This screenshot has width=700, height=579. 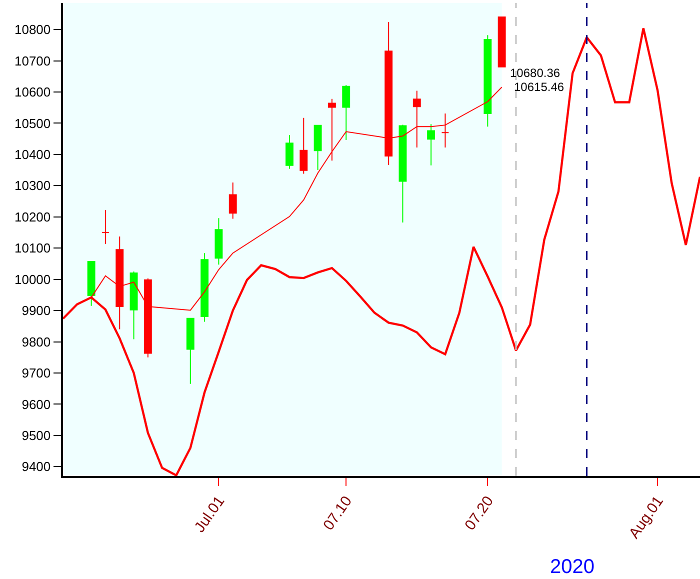 I want to click on y-tick-label: 10300, so click(x=32, y=186).